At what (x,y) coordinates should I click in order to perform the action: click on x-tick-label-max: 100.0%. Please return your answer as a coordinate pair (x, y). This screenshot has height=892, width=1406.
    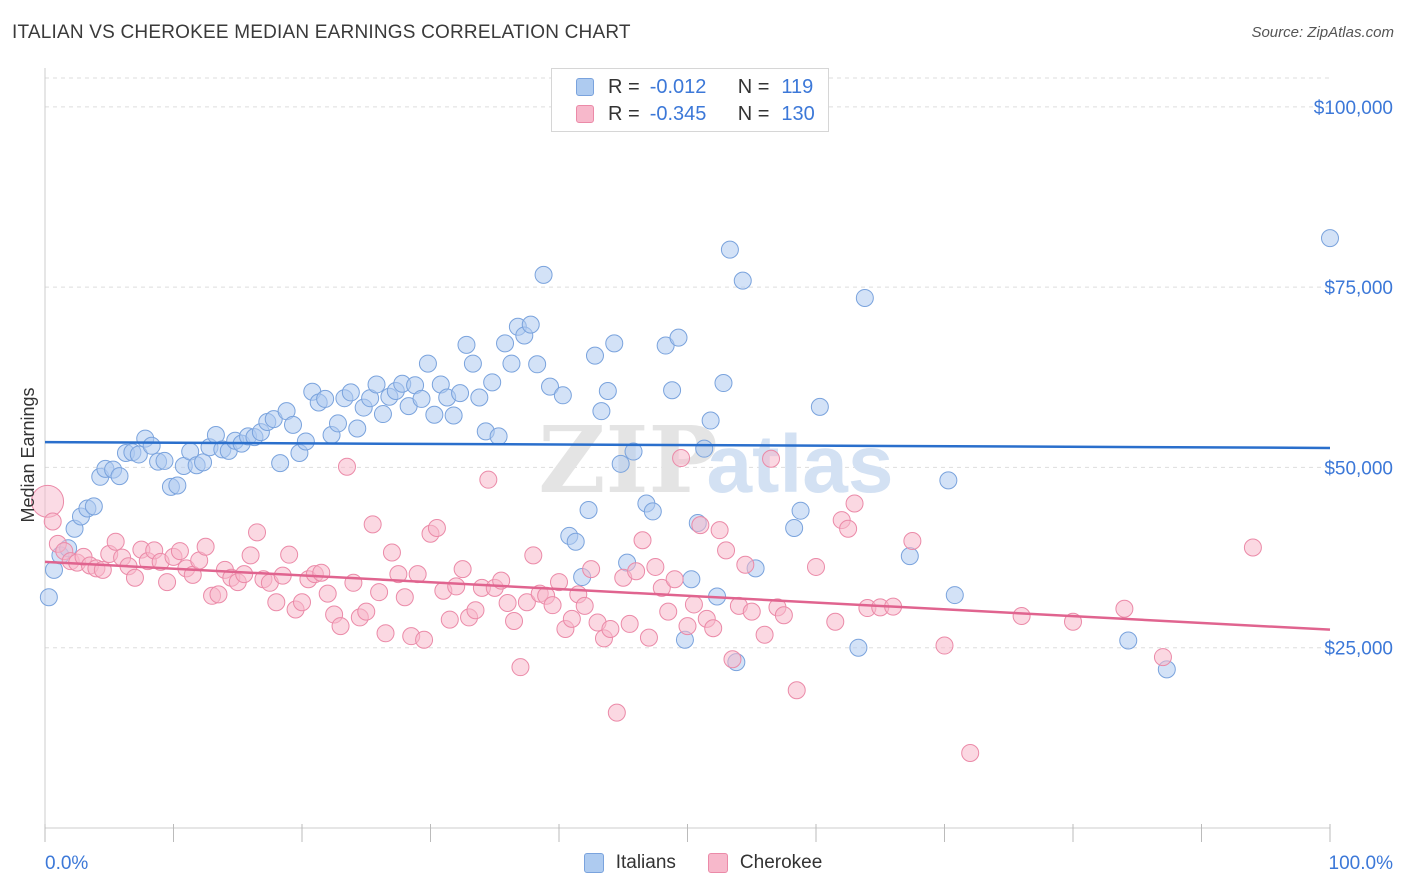
    Looking at the image, I should click on (1361, 863).